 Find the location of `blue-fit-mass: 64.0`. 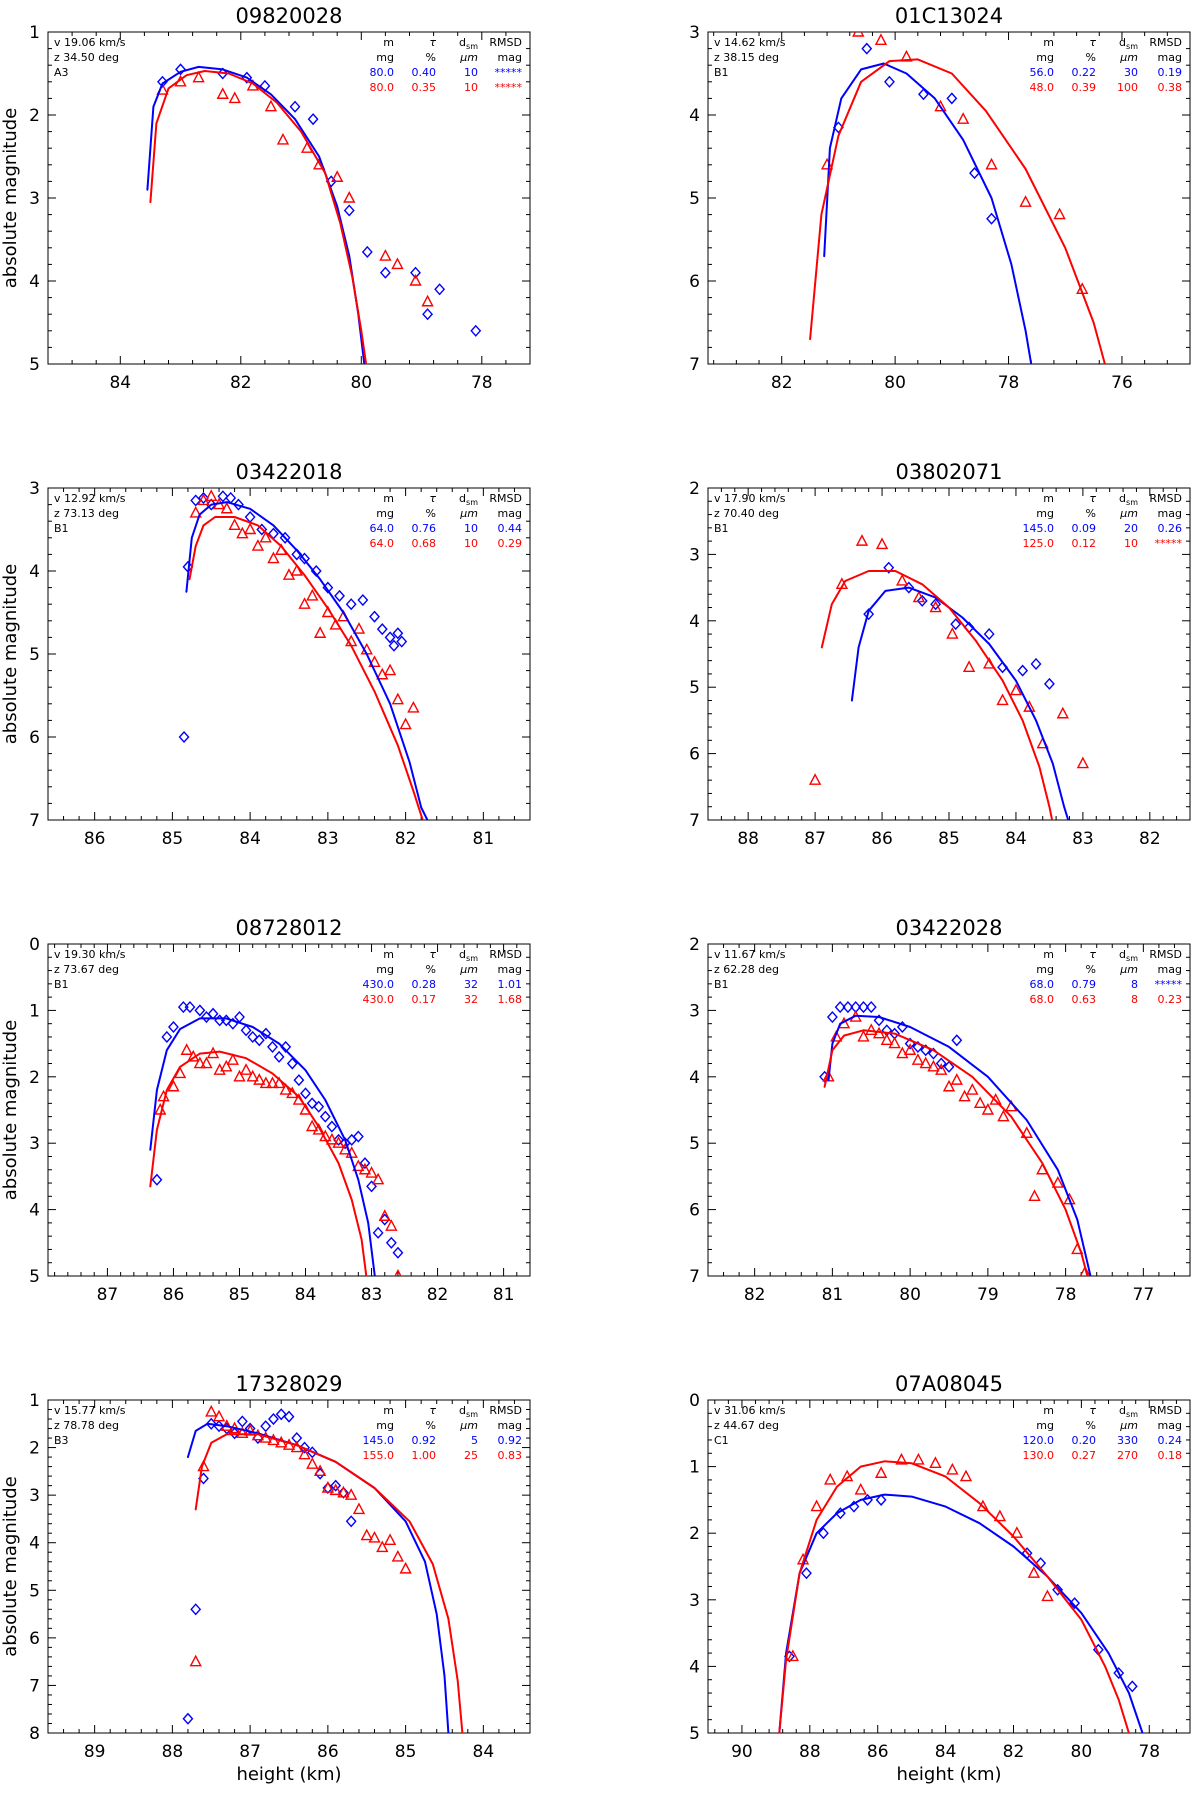

blue-fit-mass: 64.0 is located at coordinates (382, 528).